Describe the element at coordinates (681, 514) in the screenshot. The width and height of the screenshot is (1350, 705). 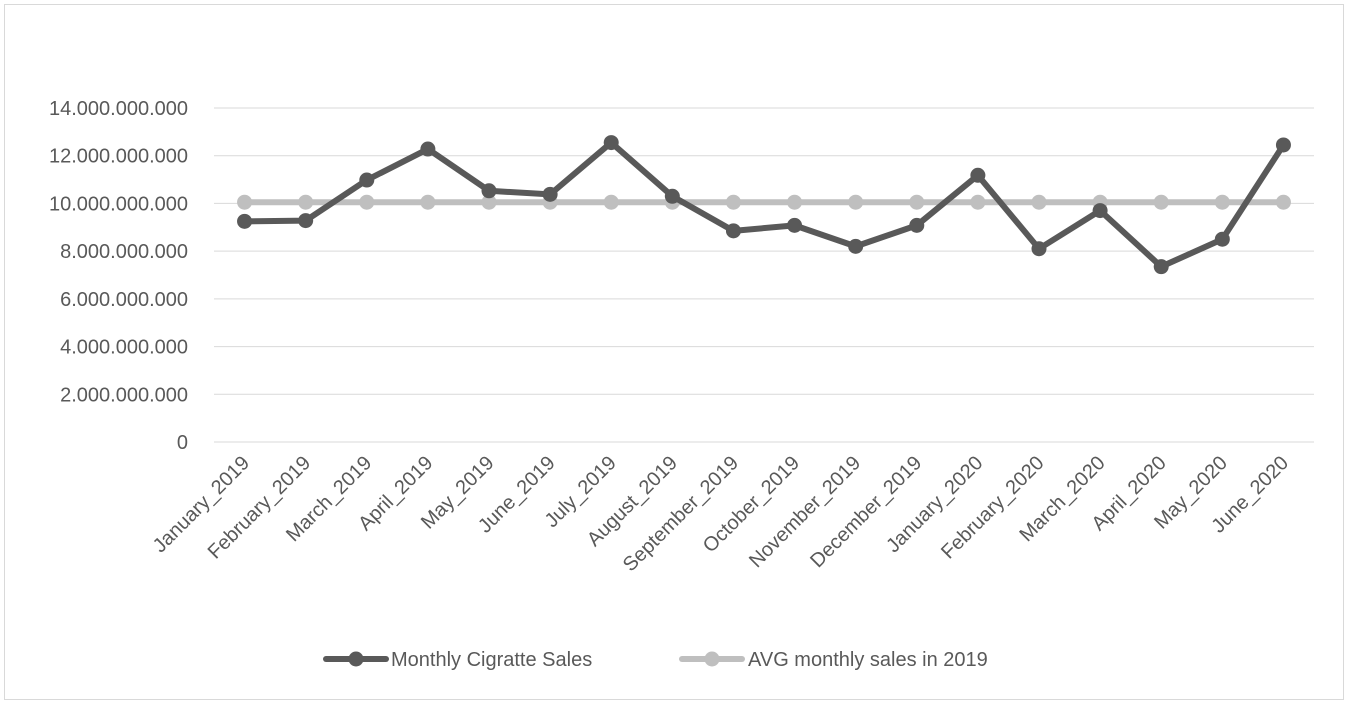
I see `x-tick-label: September_2019` at that location.